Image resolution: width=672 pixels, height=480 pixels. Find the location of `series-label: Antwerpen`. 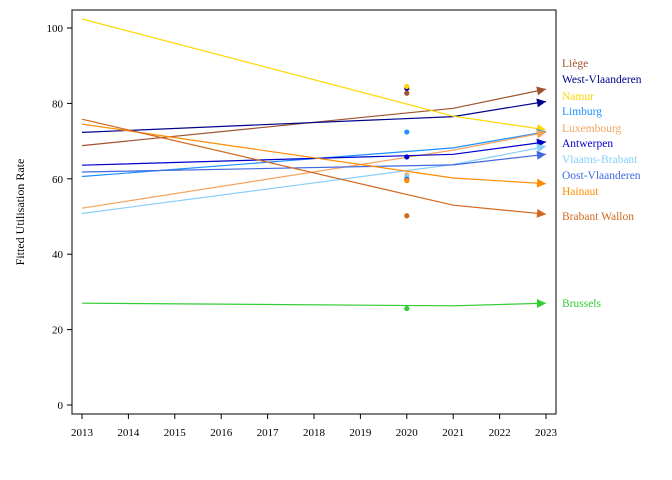

series-label: Antwerpen is located at coordinates (587, 144).